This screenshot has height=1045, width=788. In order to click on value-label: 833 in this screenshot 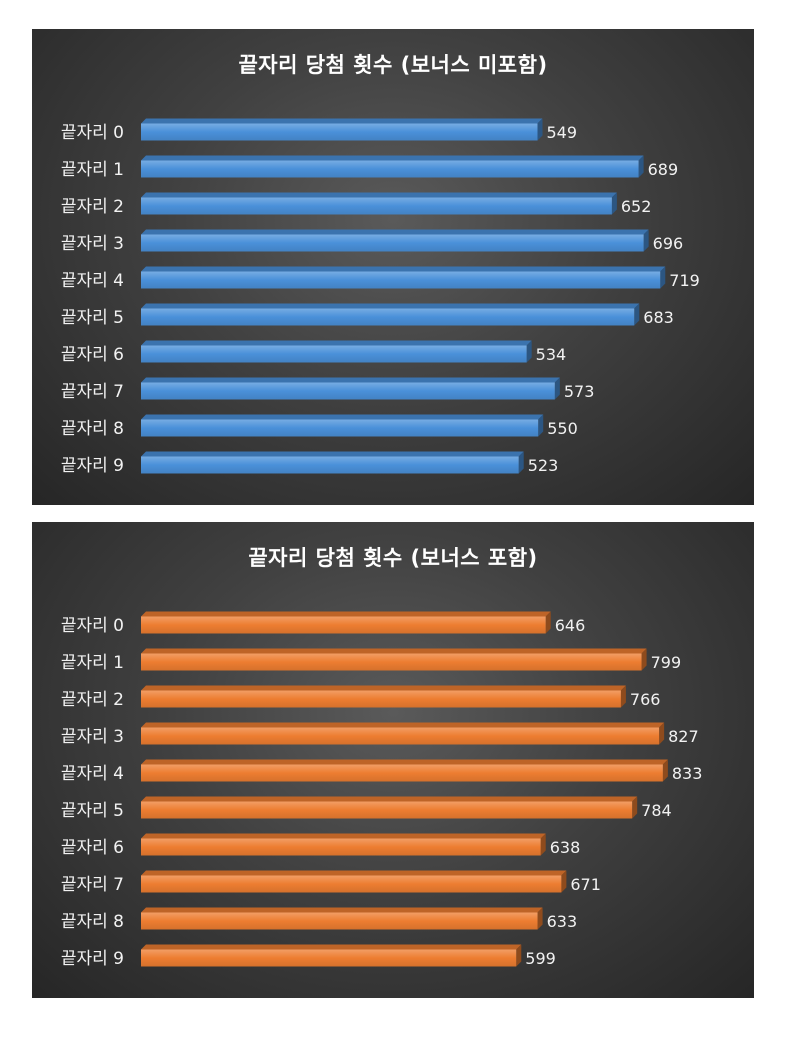, I will do `click(687, 773)`.